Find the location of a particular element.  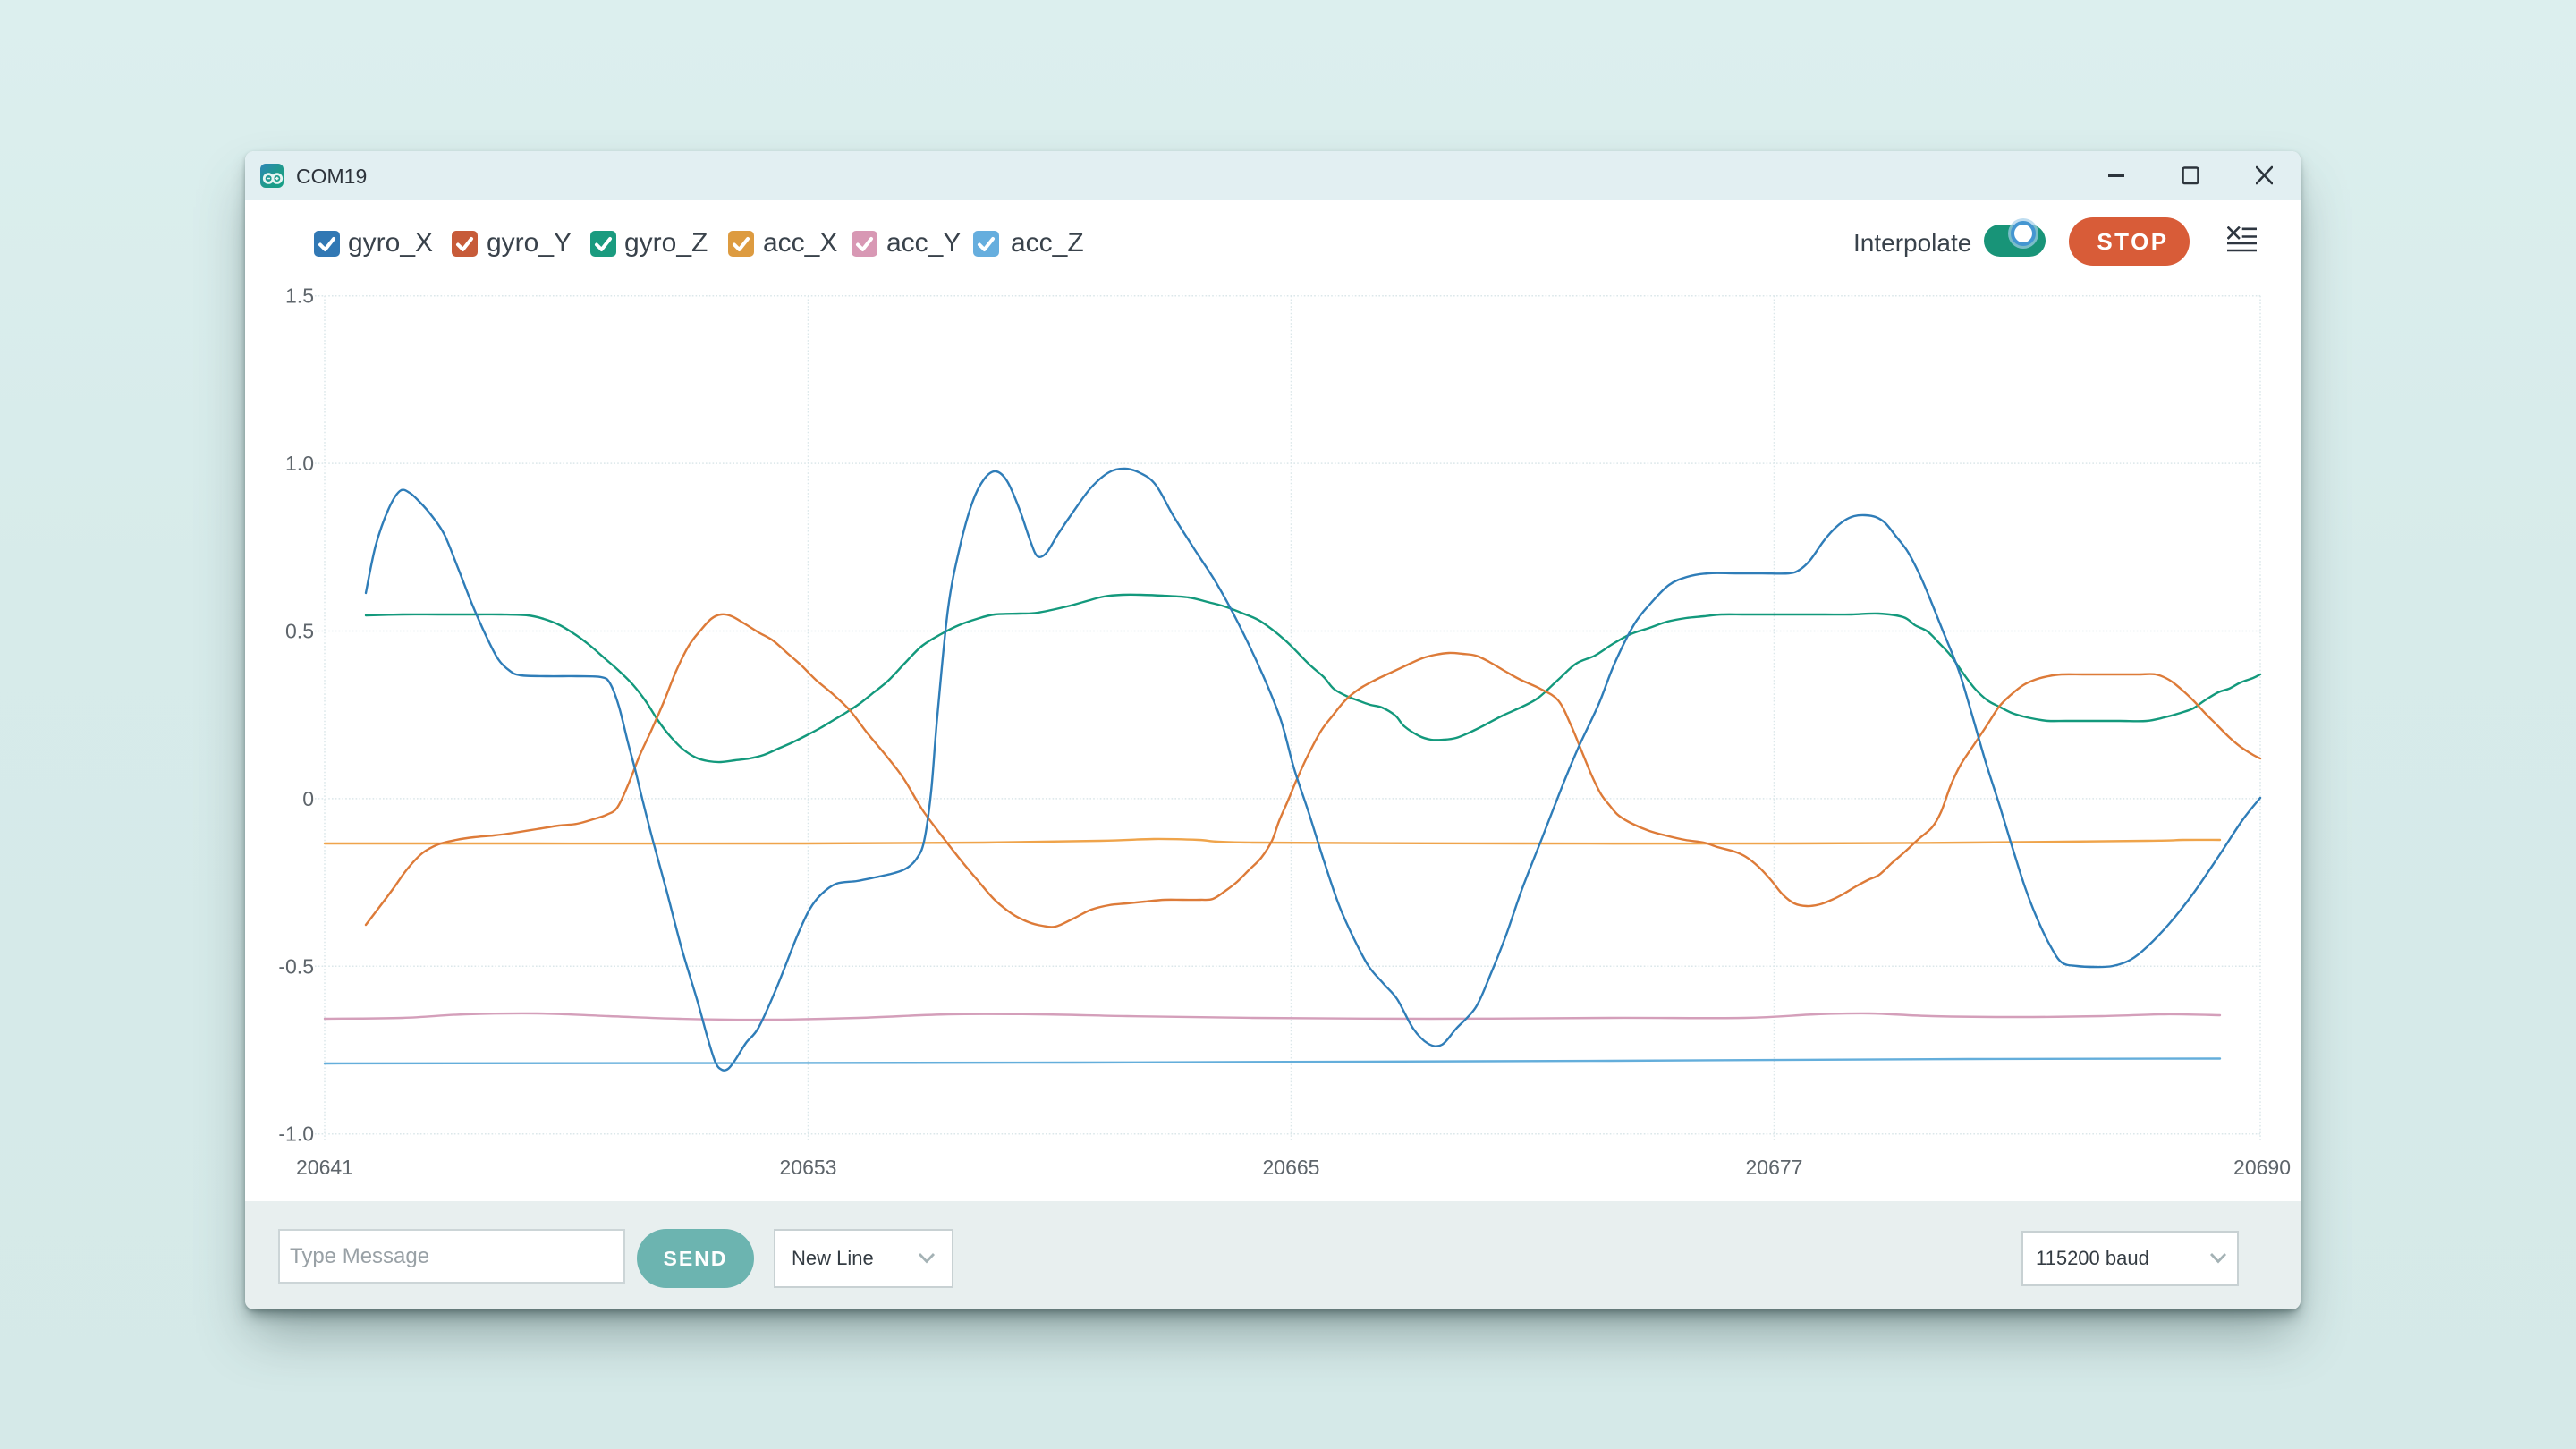

svg-text: 0.5 is located at coordinates (299, 631).